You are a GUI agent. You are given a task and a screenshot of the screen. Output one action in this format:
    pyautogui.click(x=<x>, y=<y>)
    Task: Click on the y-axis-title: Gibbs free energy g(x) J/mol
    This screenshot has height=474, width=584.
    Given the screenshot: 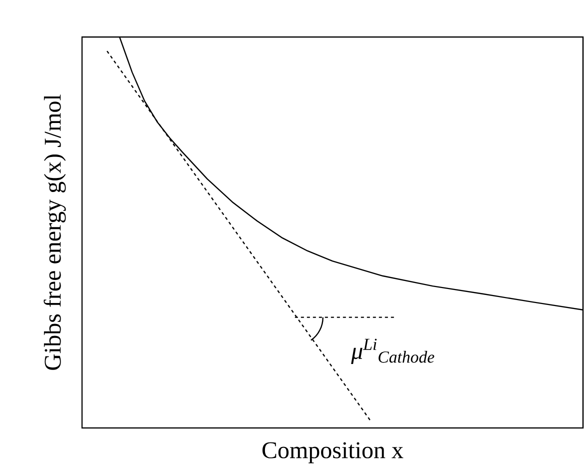 What is the action you would take?
    pyautogui.click(x=55, y=232)
    